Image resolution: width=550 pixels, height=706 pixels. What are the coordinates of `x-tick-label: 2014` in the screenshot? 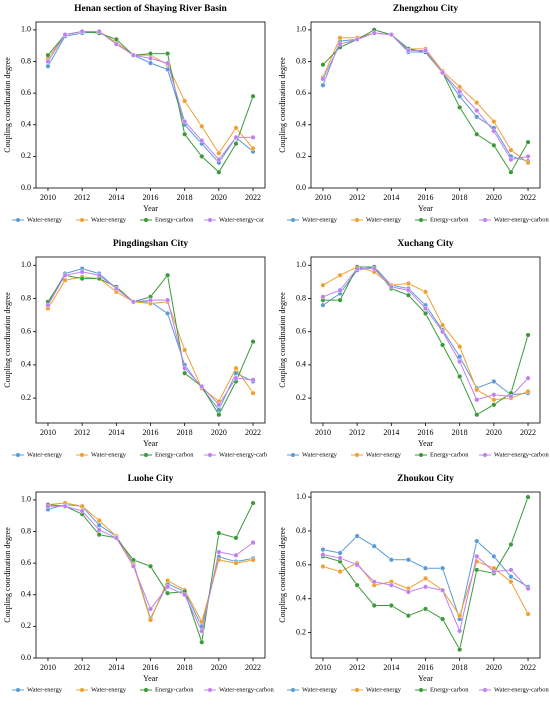 It's located at (391, 432).